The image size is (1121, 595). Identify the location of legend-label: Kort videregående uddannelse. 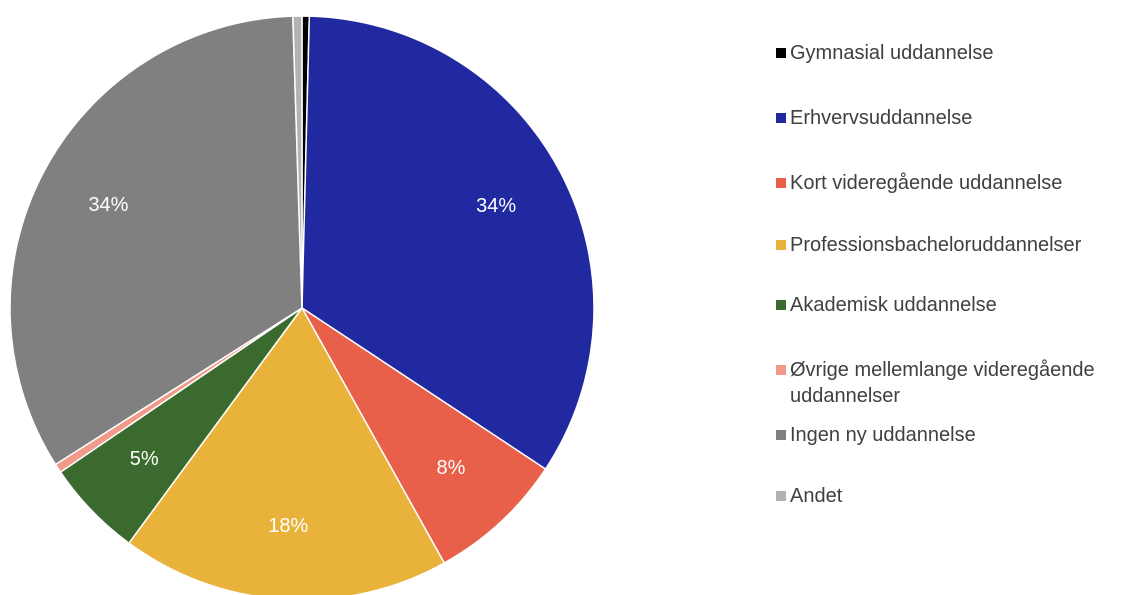
(926, 183).